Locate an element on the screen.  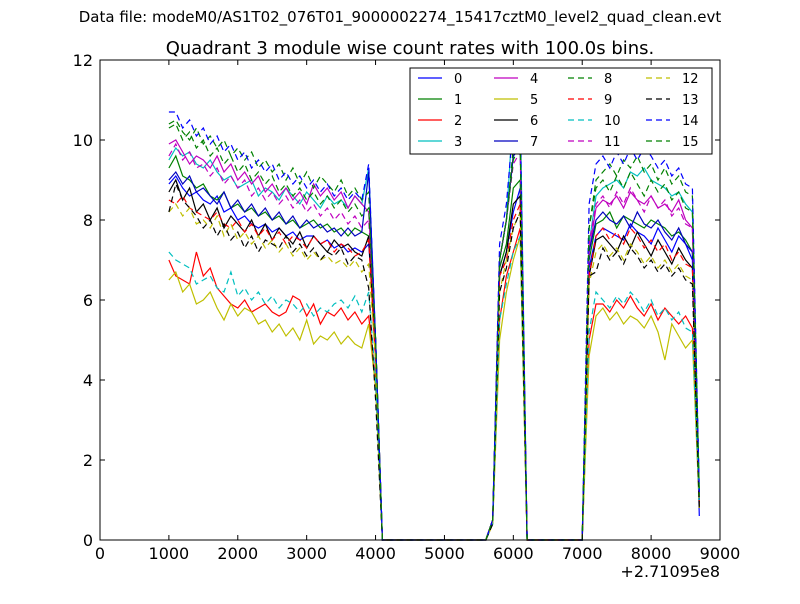
y-tick-label: 6 is located at coordinates (88, 300).